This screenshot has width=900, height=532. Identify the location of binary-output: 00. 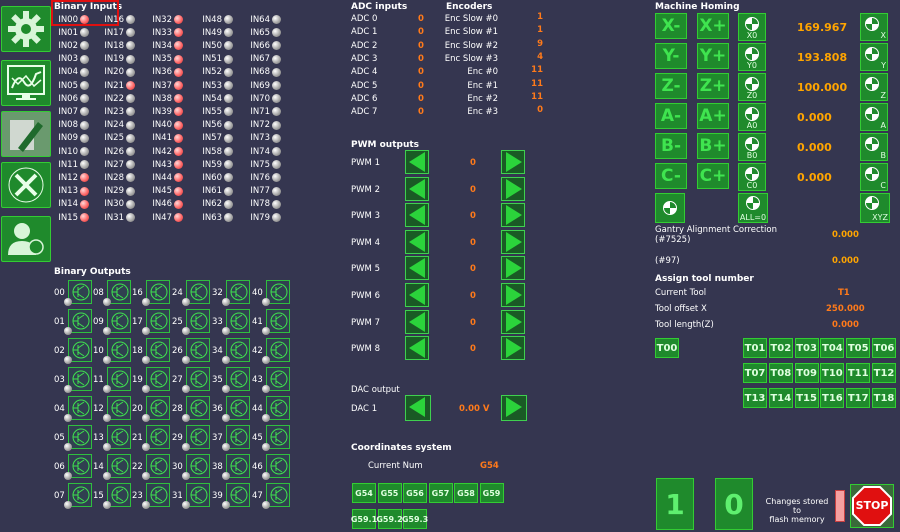
(74, 293).